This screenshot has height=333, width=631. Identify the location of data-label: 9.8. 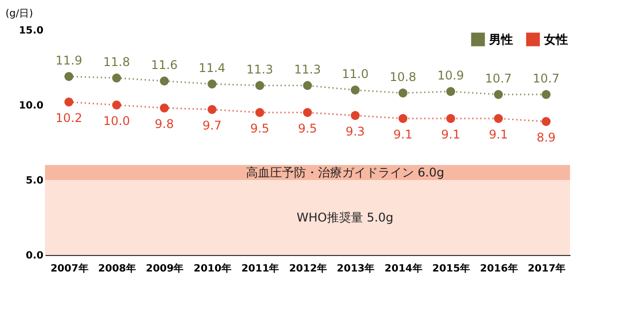
(164, 124).